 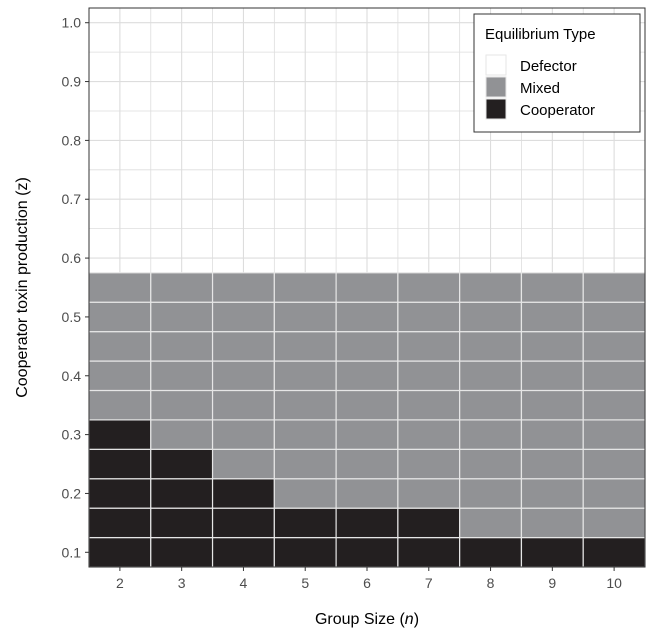 What do you see at coordinates (540, 34) in the screenshot?
I see `legend-title: Equilibrium Type` at bounding box center [540, 34].